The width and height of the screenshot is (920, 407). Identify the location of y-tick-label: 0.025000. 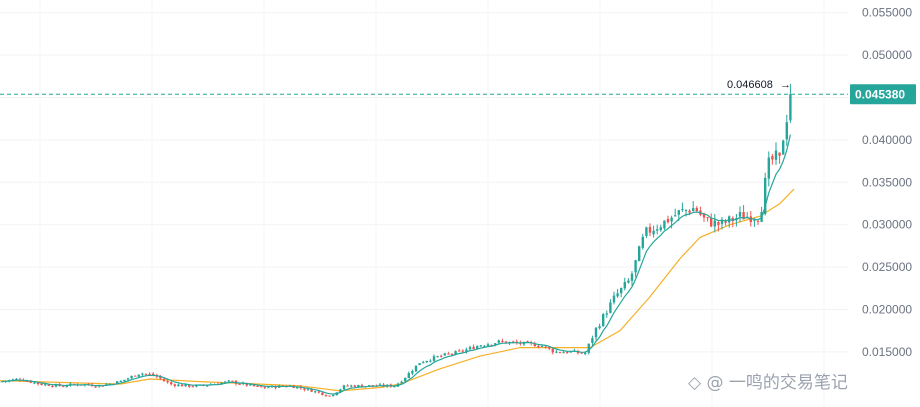
(887, 267).